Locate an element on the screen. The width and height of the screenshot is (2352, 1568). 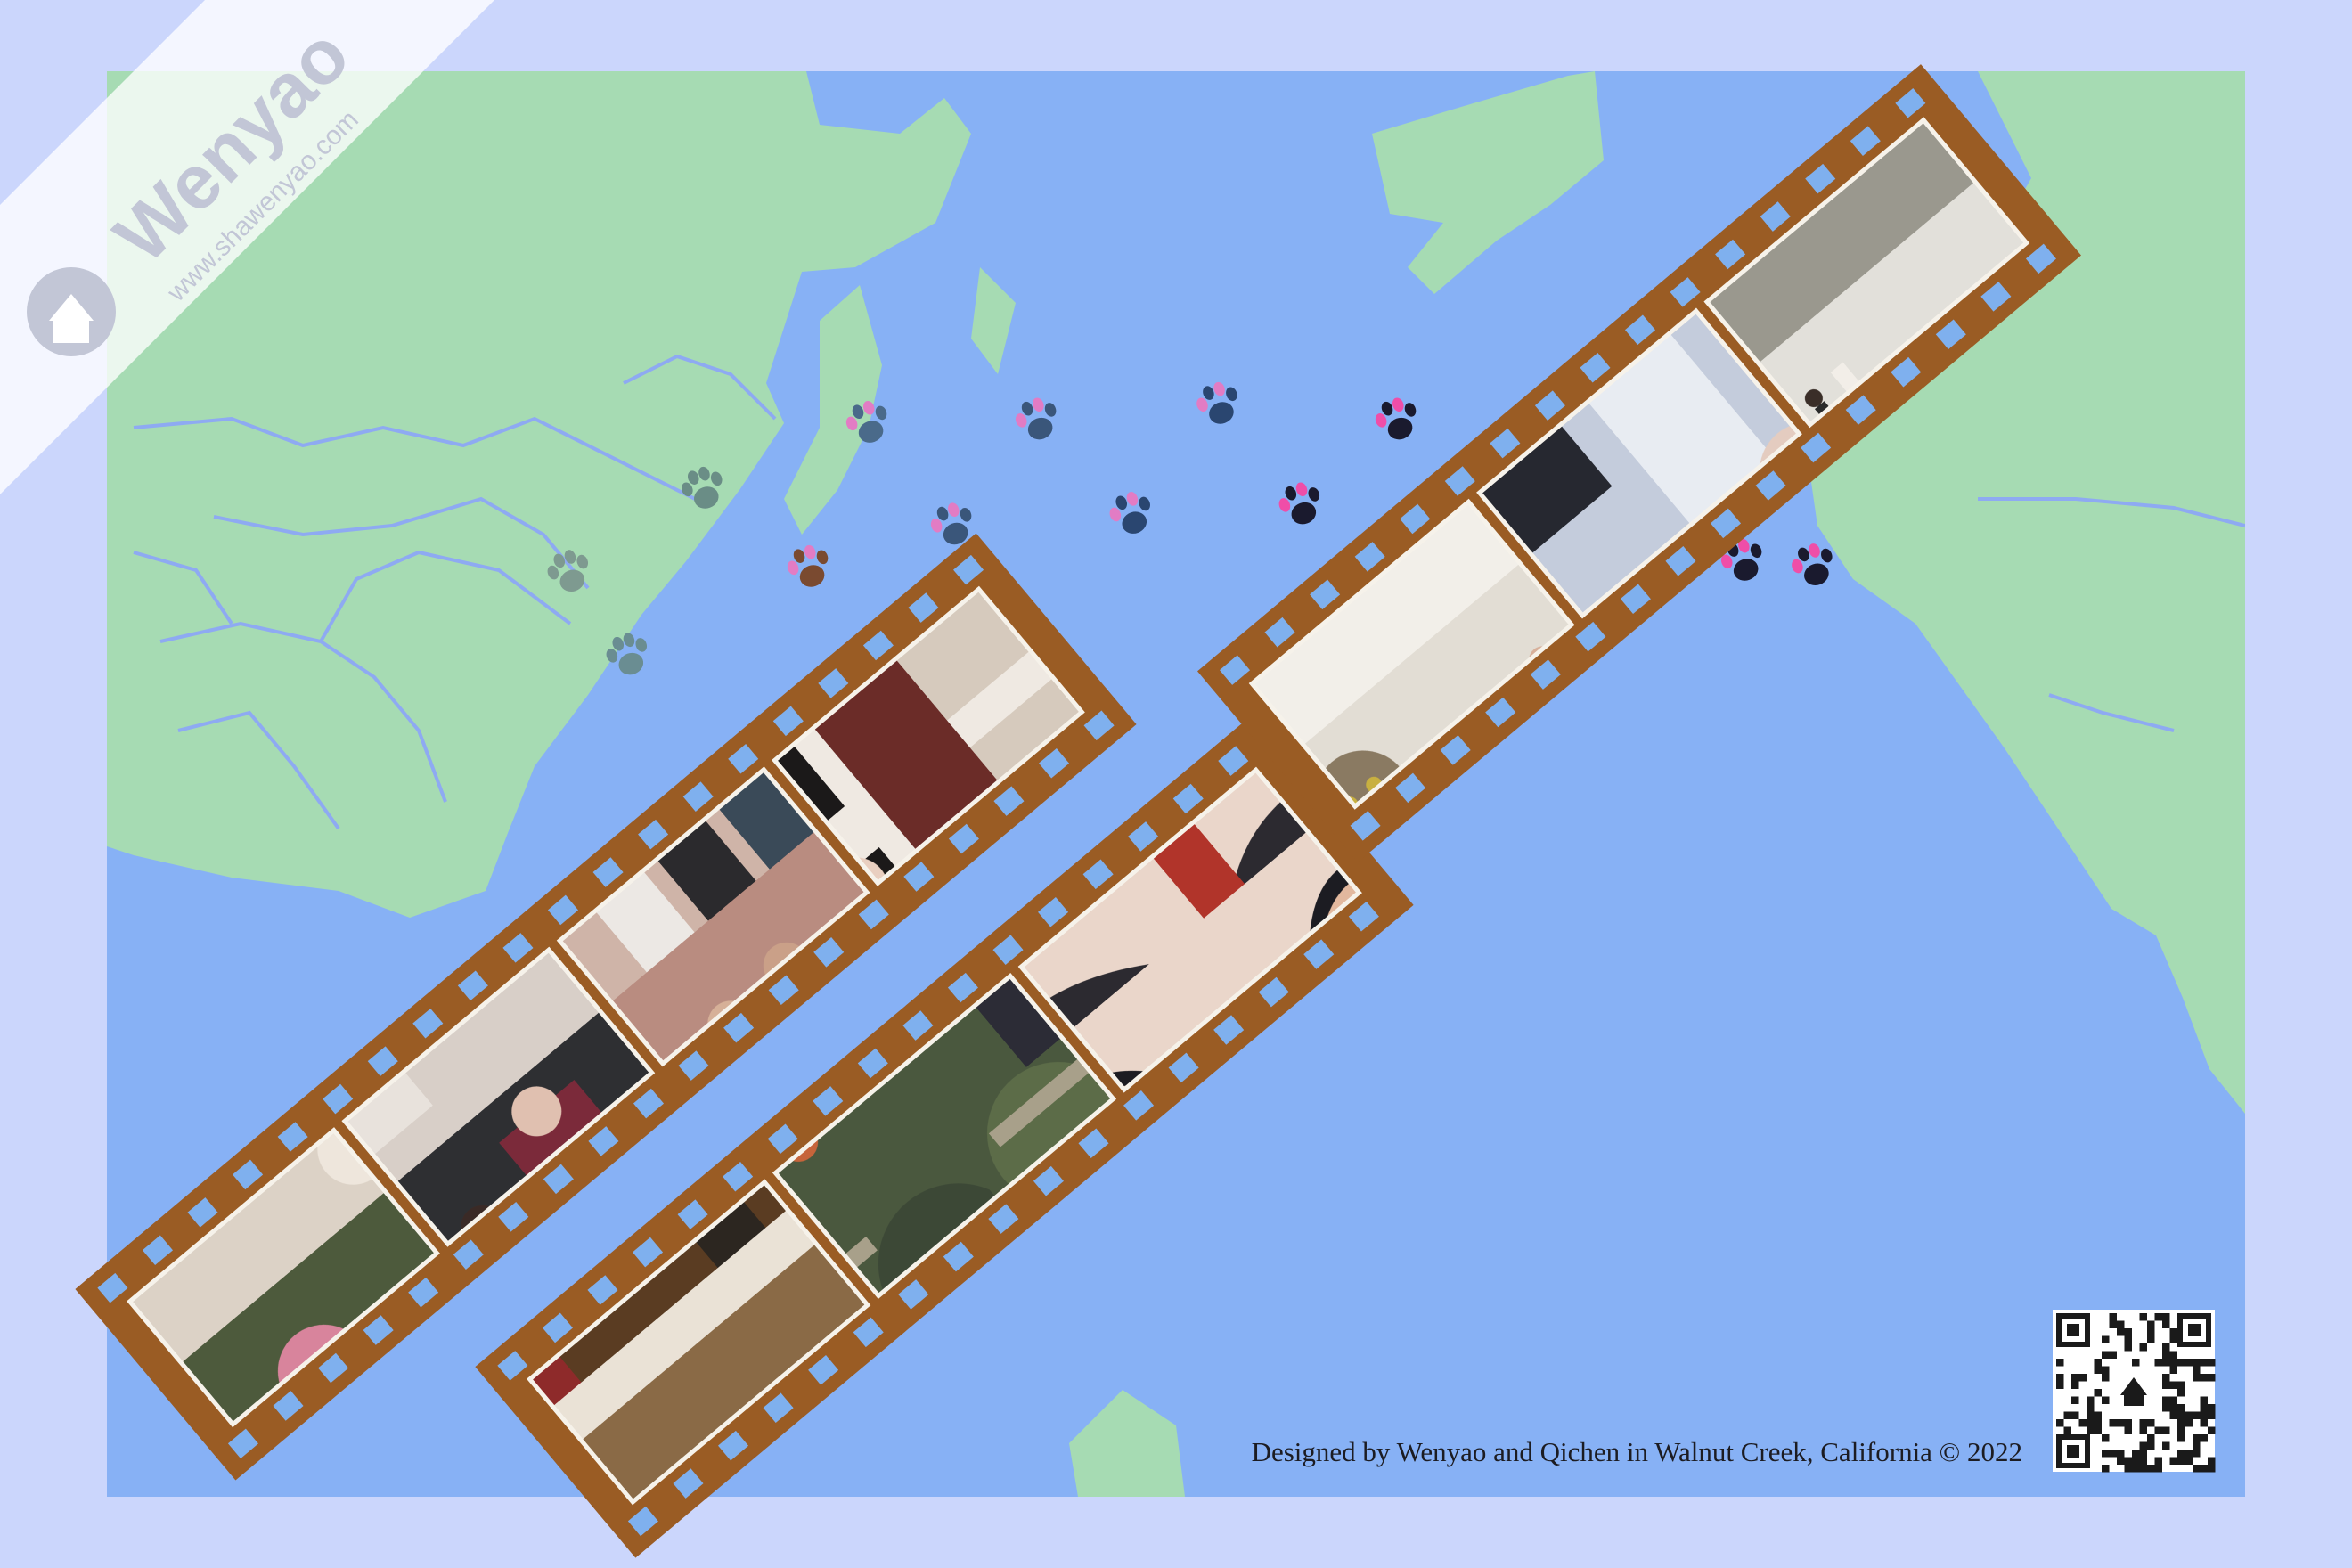
photo-basketball-hoop is located at coordinates (944, 1136).